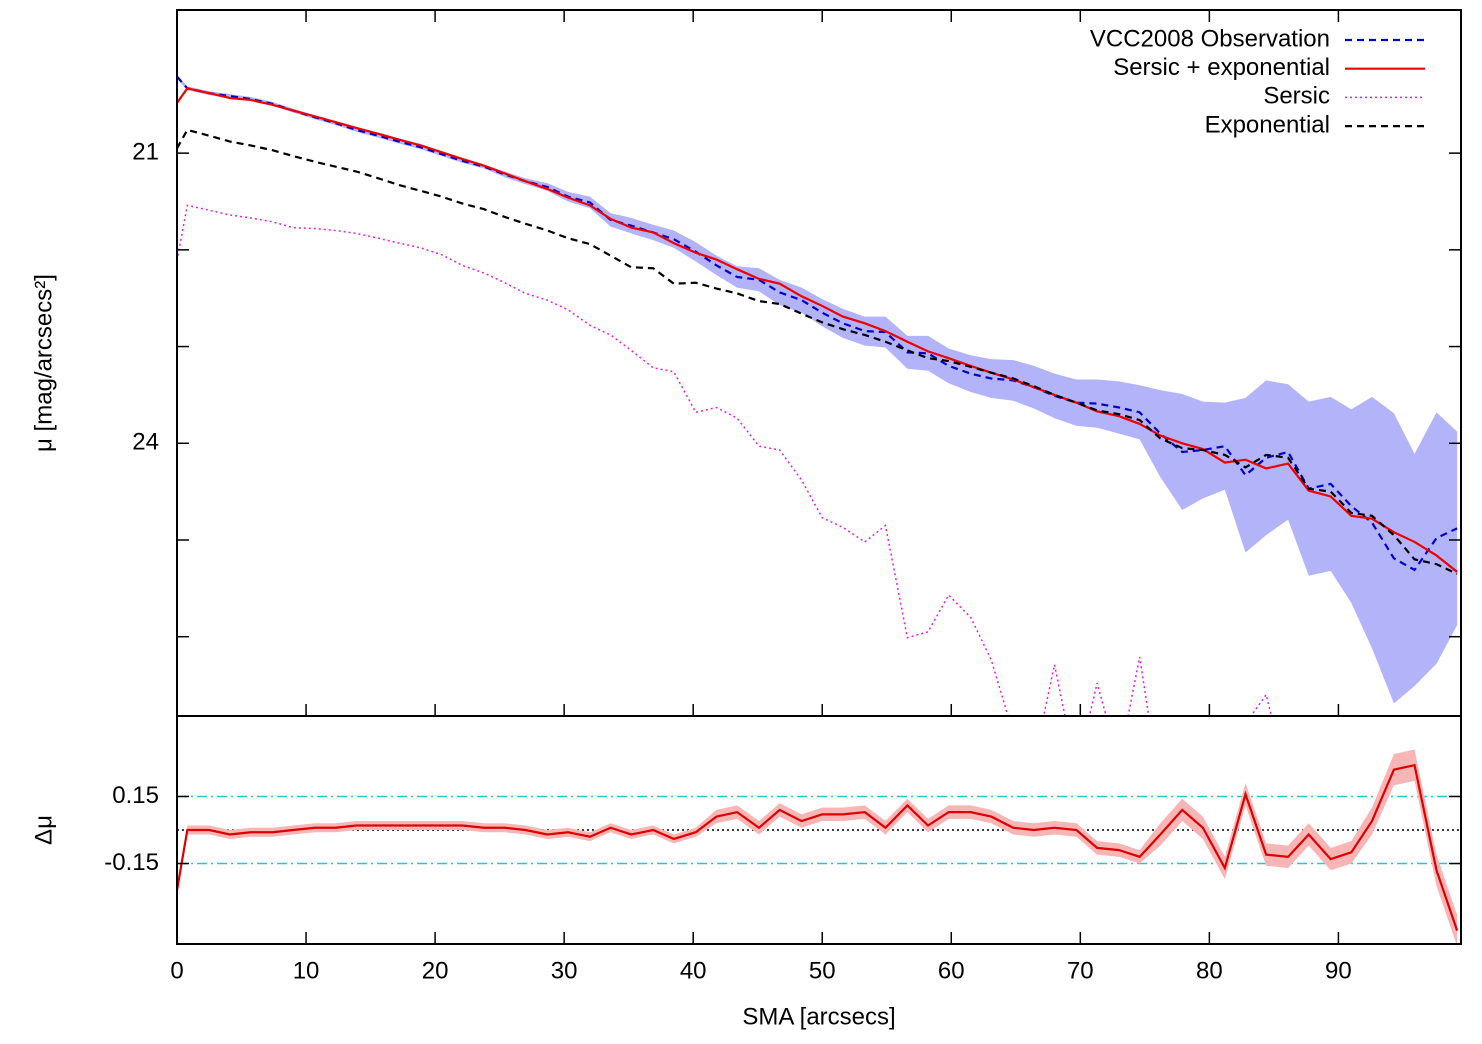  Describe the element at coordinates (1296, 96) in the screenshot. I see `legend-label: Sersic` at that location.